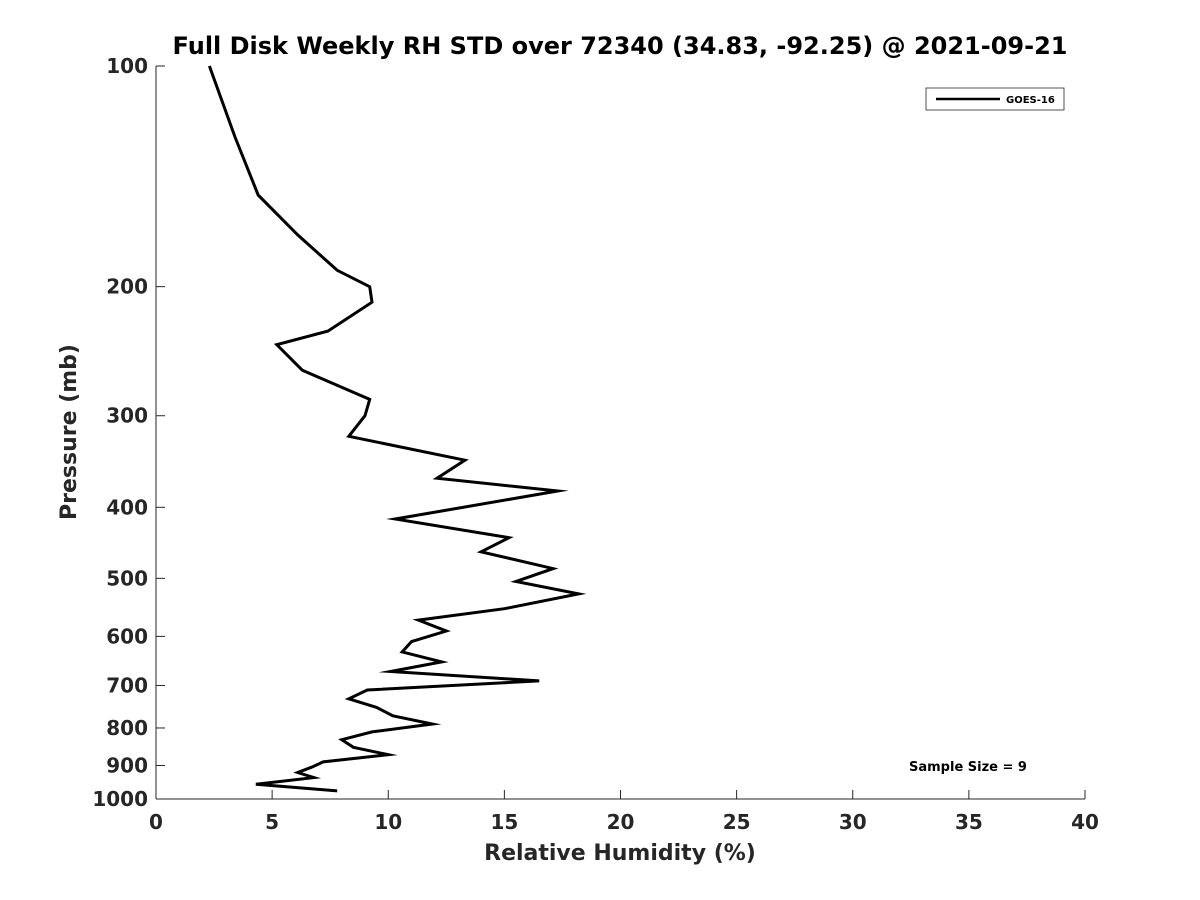  I want to click on x-tick-label: 5, so click(272, 822).